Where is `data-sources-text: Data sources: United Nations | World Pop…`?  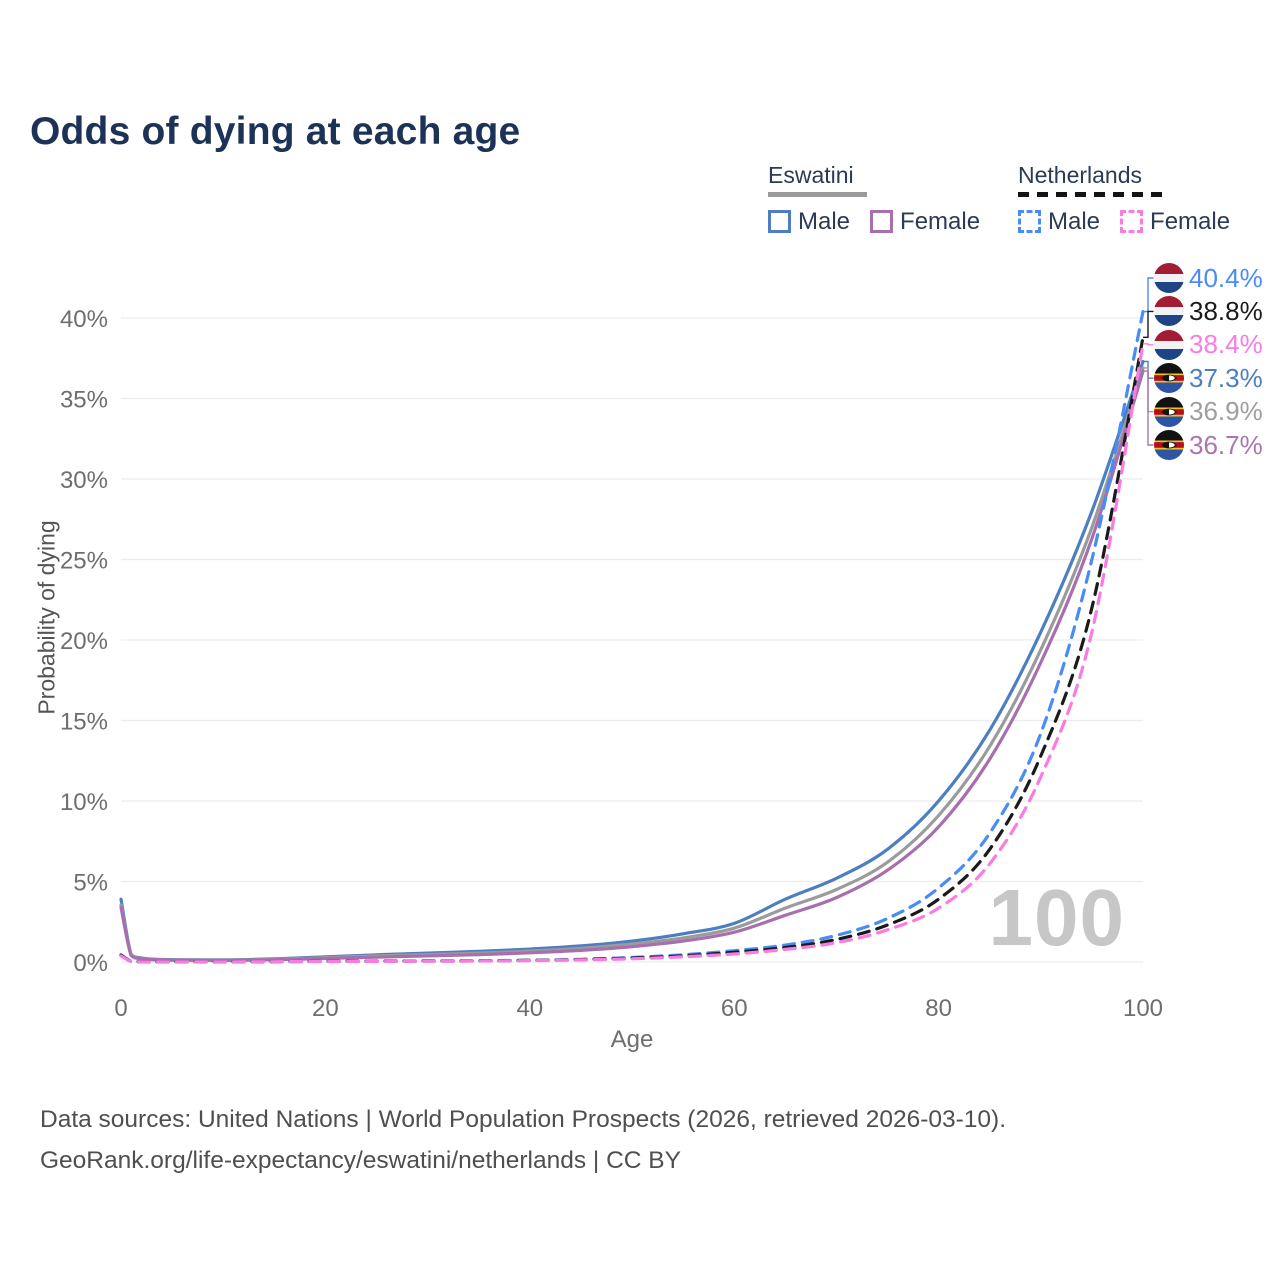 data-sources-text: Data sources: United Nations | World Pop… is located at coordinates (523, 1119).